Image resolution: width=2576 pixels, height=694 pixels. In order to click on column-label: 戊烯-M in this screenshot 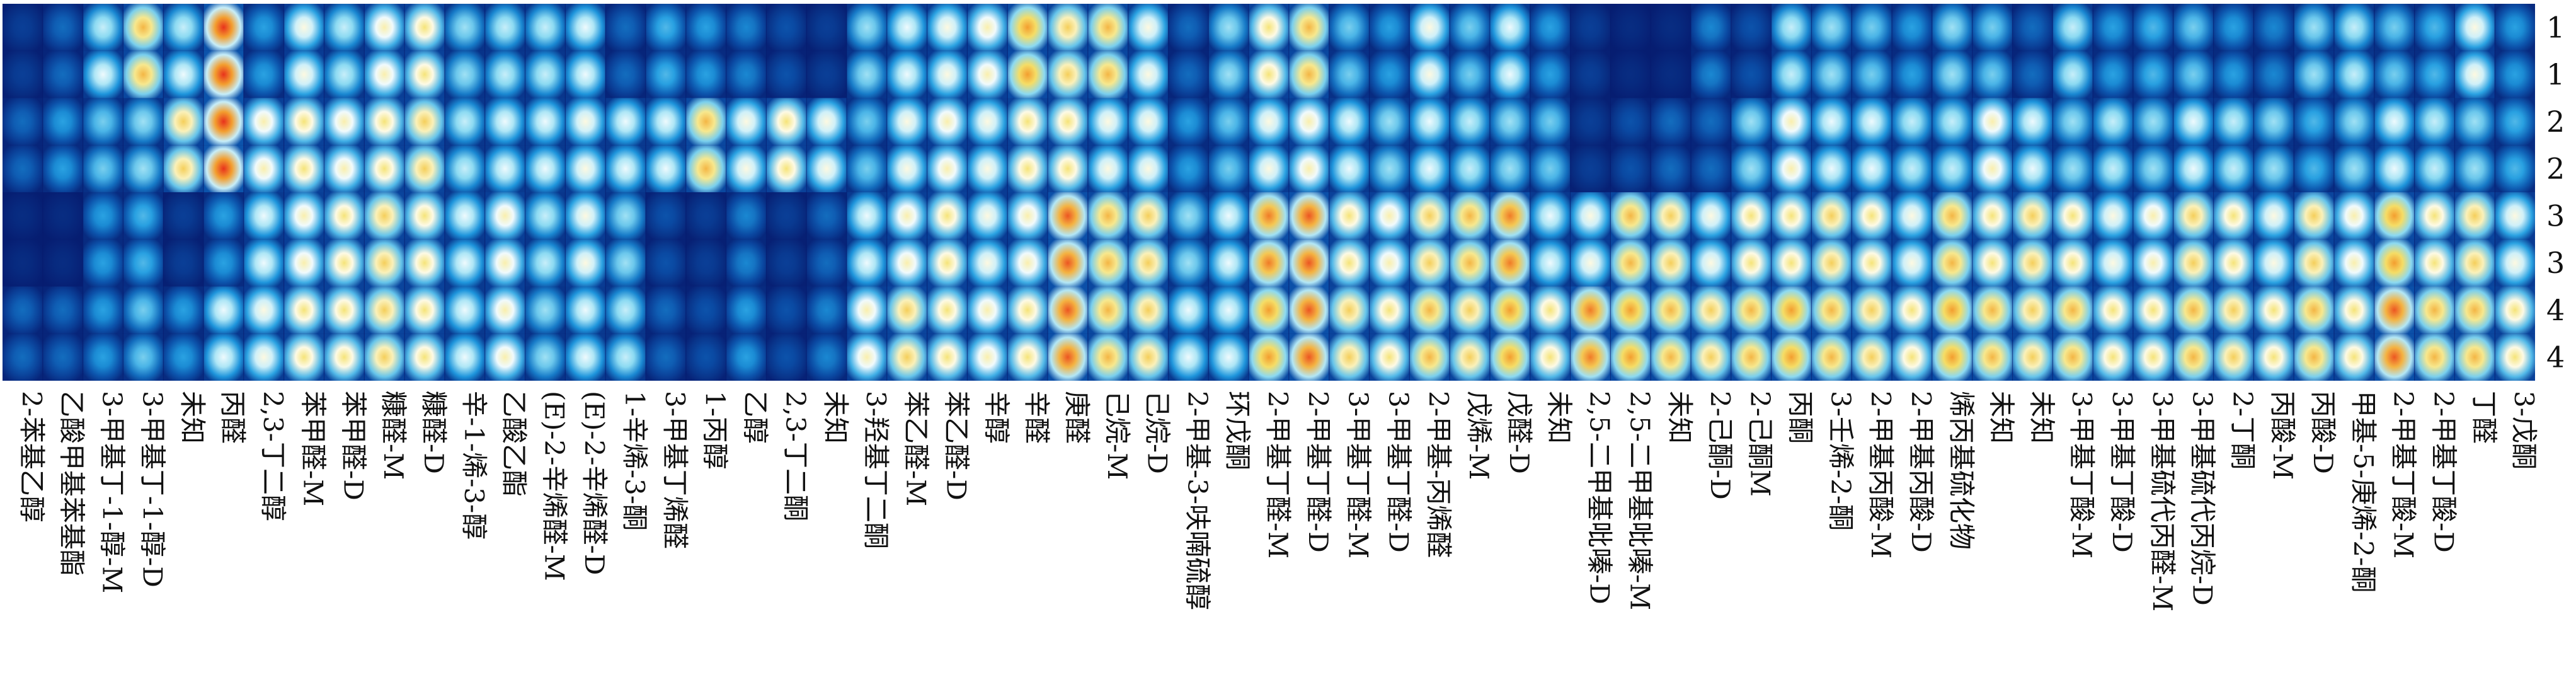, I will do `click(1479, 435)`.